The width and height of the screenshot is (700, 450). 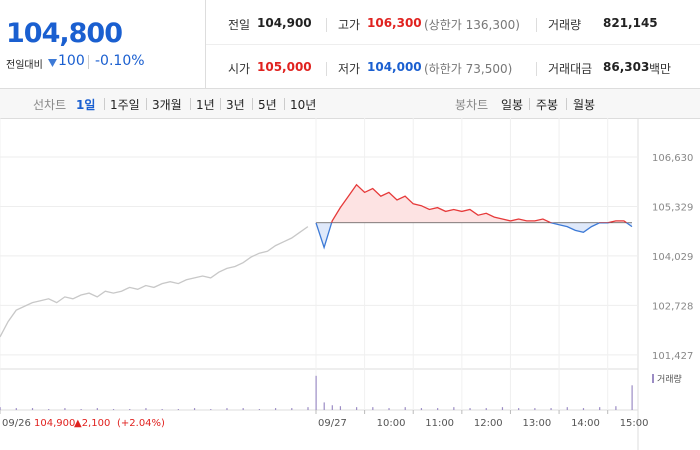 I want to click on line-down, so click(x=474, y=236).